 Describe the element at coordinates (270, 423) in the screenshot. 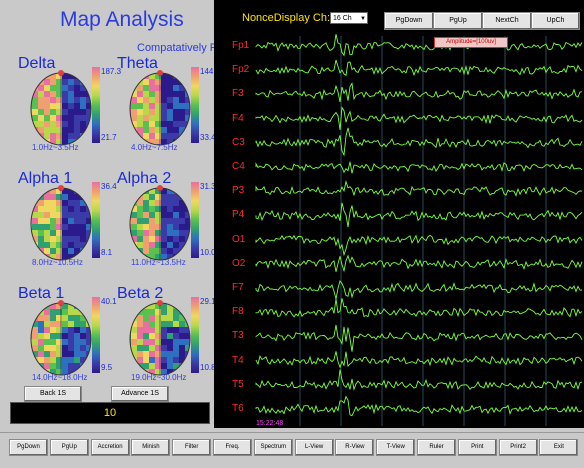

I see `timestamp: 15:22:48` at that location.